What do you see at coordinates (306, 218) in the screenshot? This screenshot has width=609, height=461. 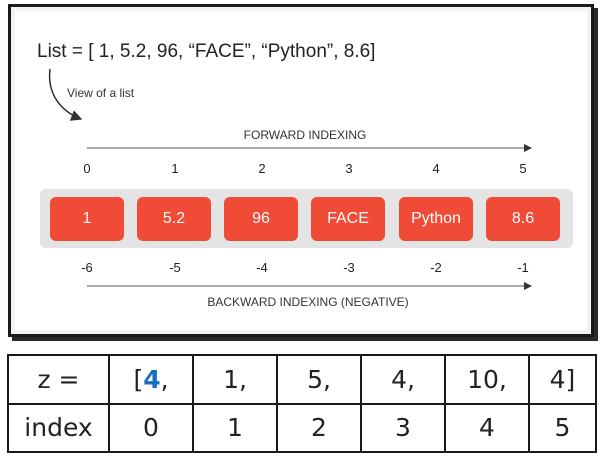 I see `list-elements-tray` at bounding box center [306, 218].